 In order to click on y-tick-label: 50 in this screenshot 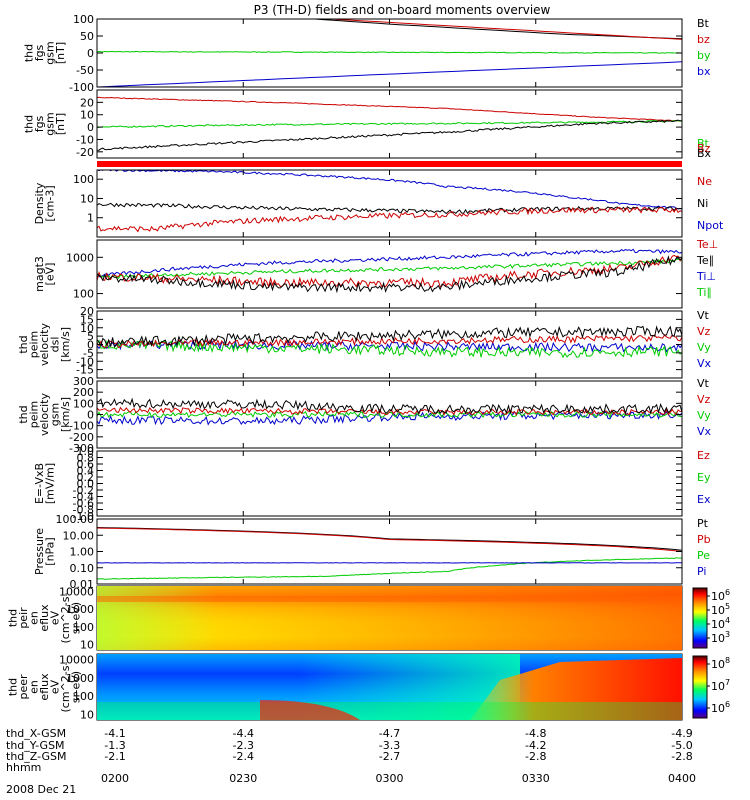, I will do `click(87, 36)`.